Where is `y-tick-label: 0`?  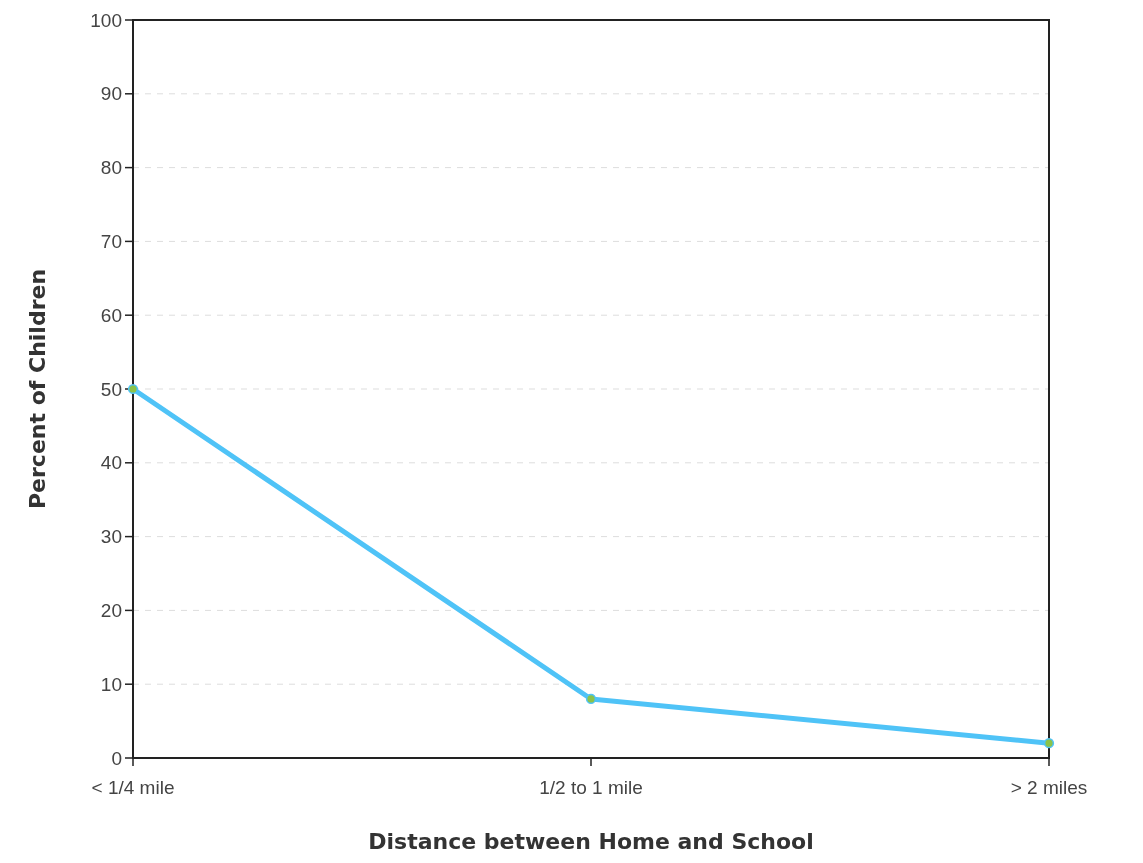 y-tick-label: 0 is located at coordinates (116, 758).